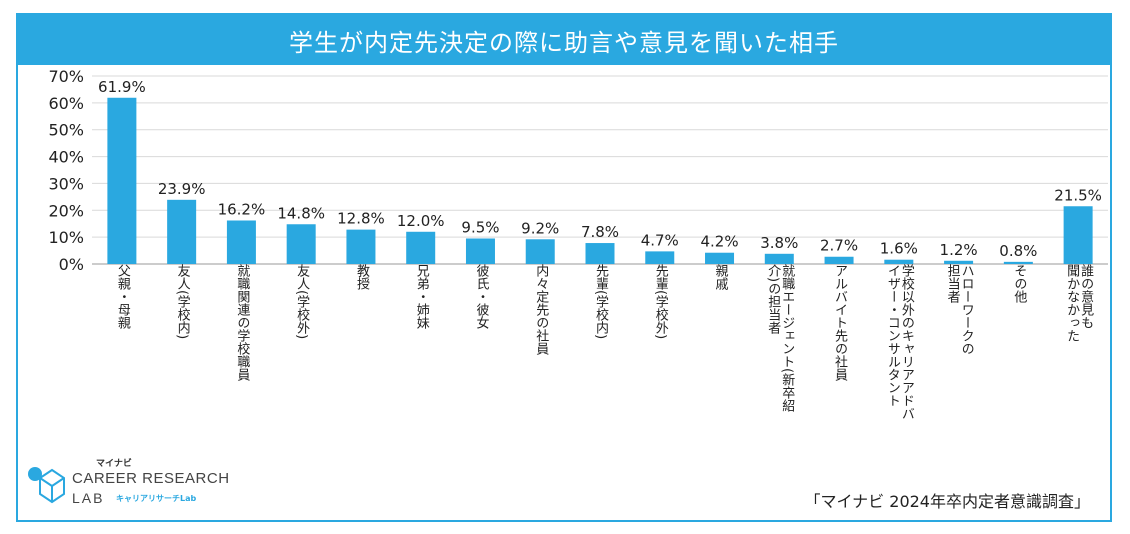  What do you see at coordinates (1078, 195) in the screenshot?
I see `data-label: 21.5%` at bounding box center [1078, 195].